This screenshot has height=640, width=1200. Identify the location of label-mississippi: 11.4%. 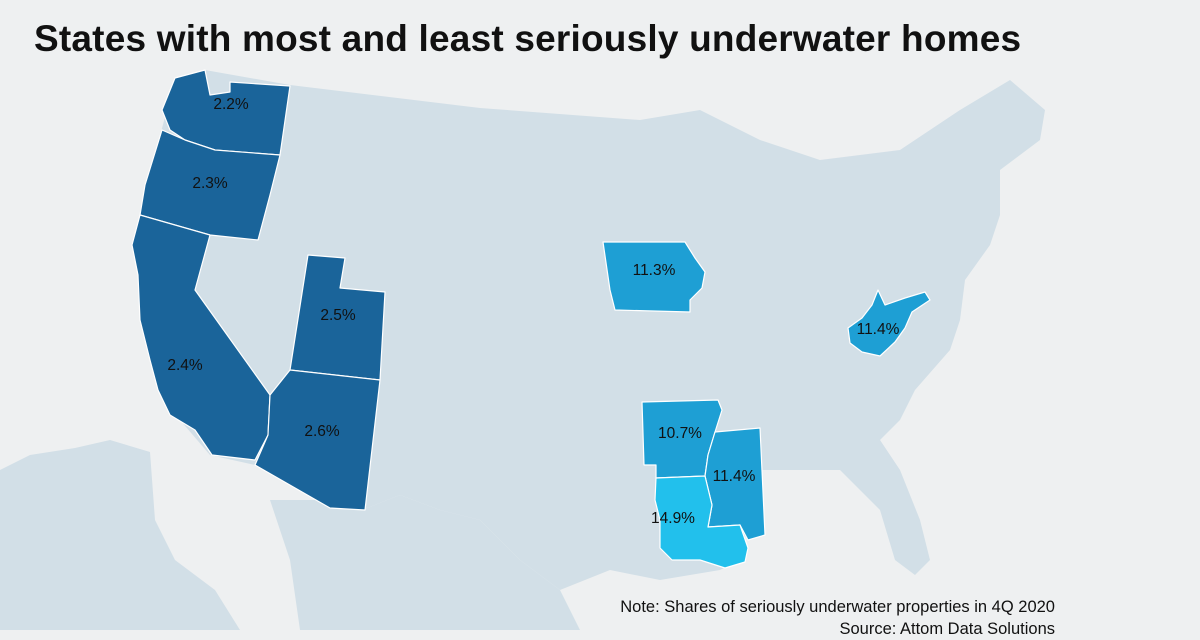
(734, 476).